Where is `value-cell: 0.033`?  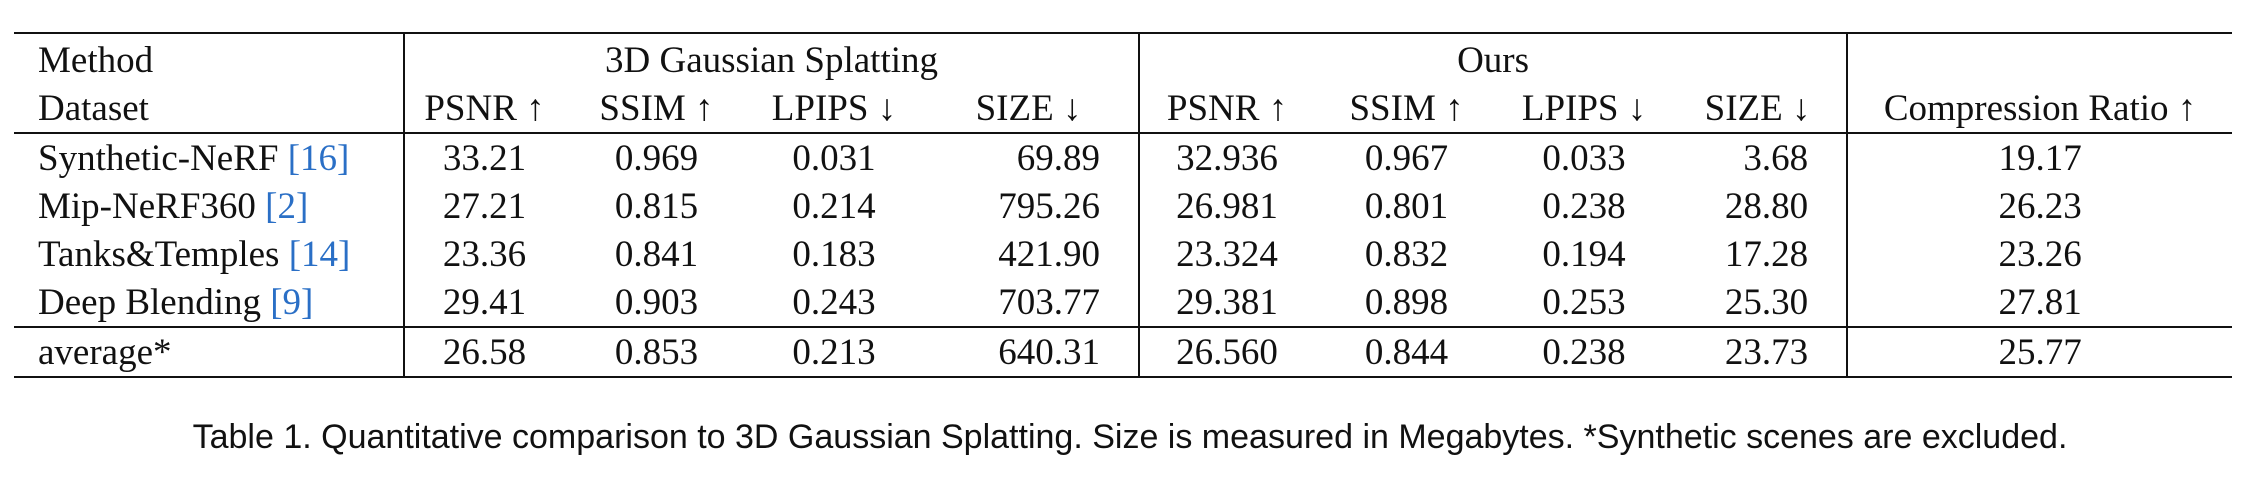
value-cell: 0.033 is located at coordinates (1584, 158).